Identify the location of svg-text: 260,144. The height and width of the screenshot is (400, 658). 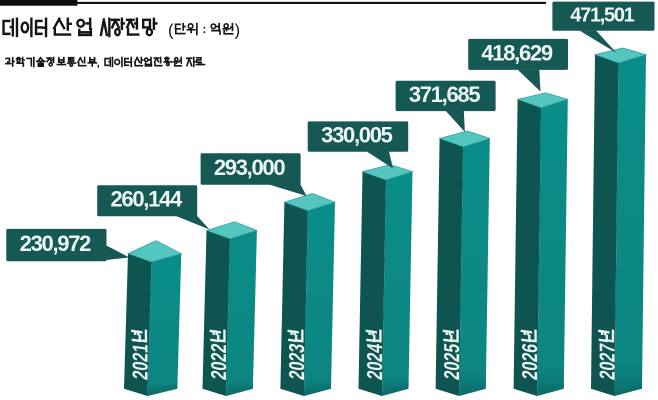
(146, 199).